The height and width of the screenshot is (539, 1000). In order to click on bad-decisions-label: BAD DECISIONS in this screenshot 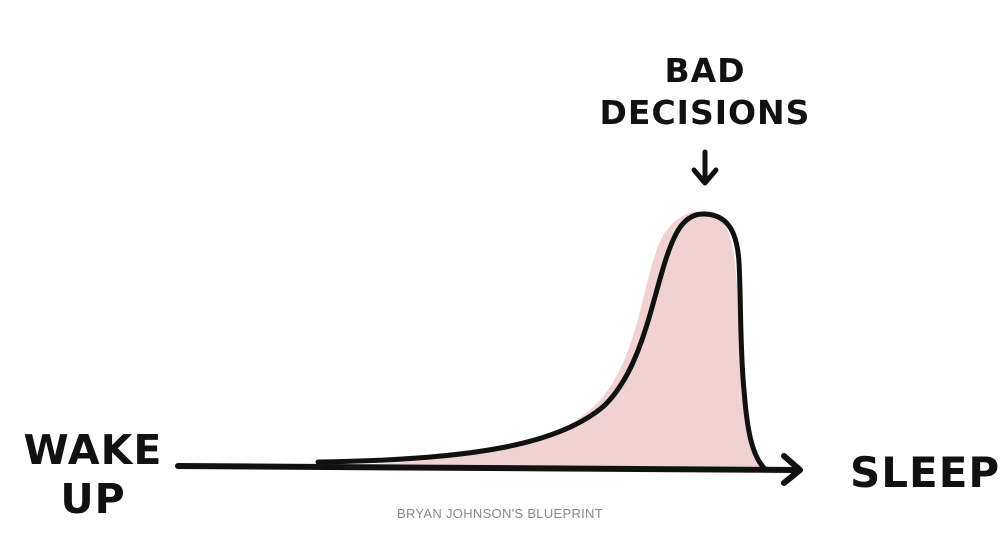, I will do `click(705, 92)`.